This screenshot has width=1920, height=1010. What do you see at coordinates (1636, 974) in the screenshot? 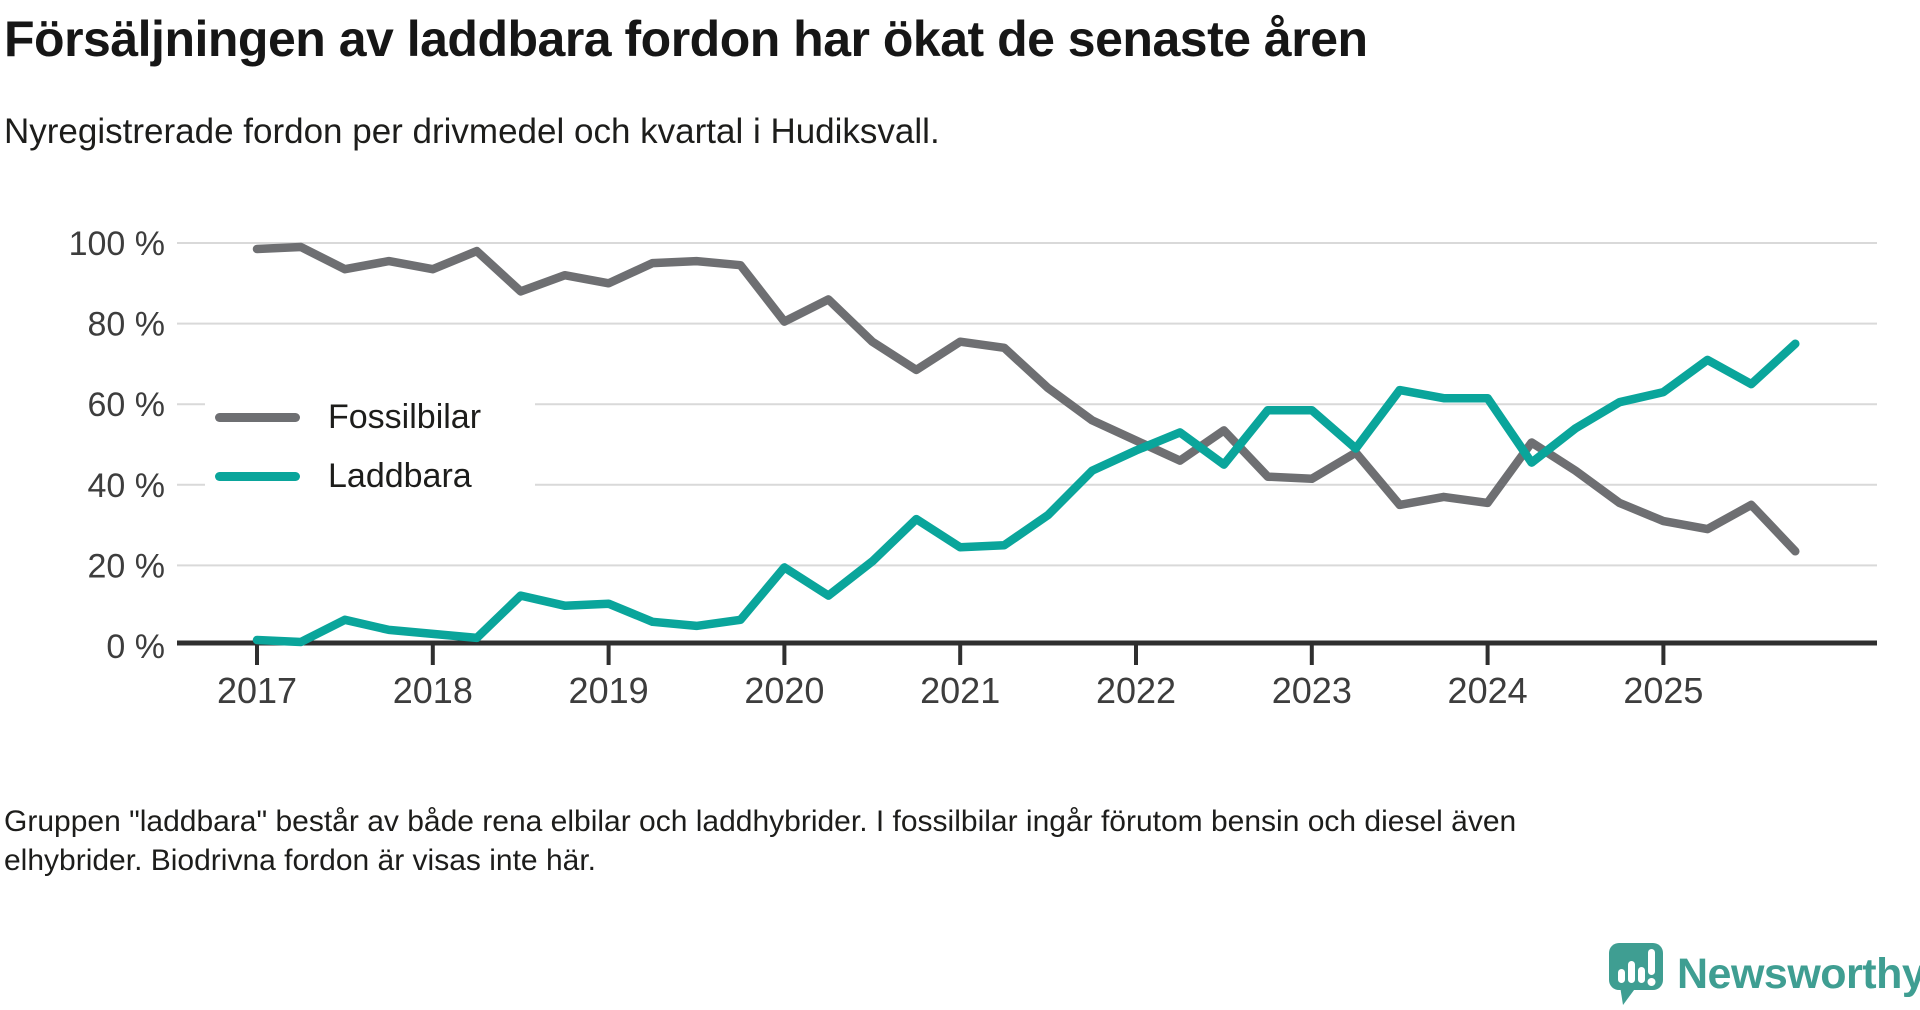
I see `speech-bubble-chart-icon` at bounding box center [1636, 974].